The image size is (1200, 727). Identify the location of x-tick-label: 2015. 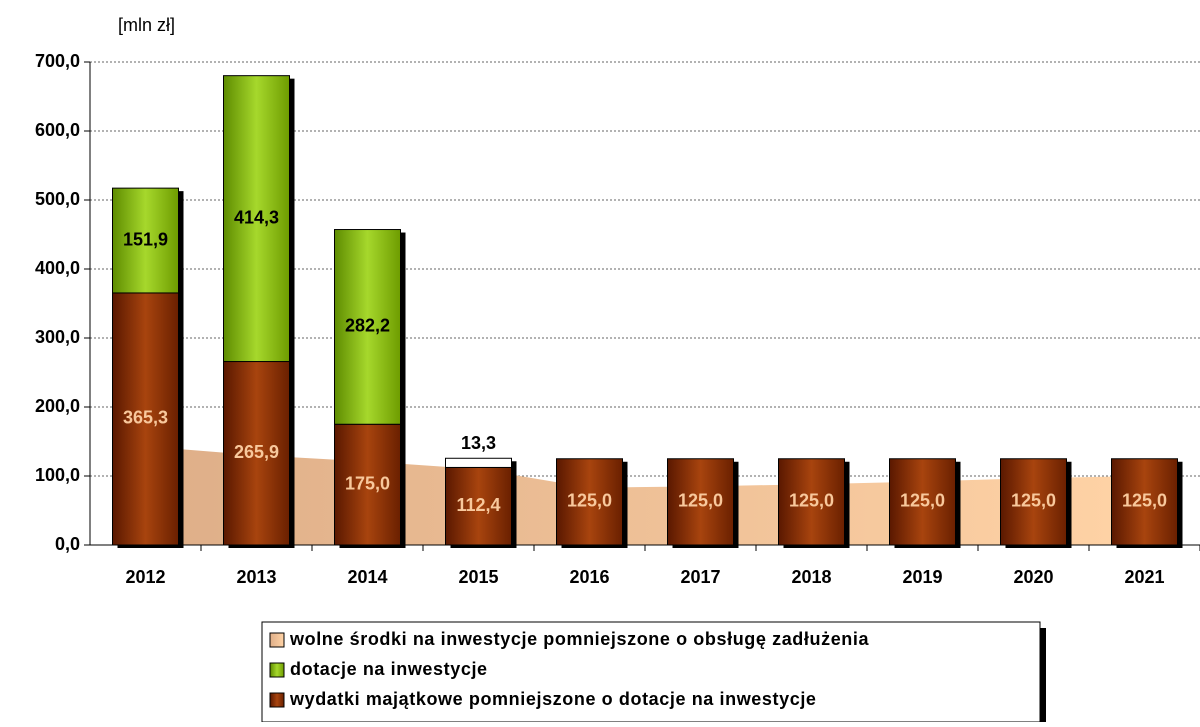
(478, 577).